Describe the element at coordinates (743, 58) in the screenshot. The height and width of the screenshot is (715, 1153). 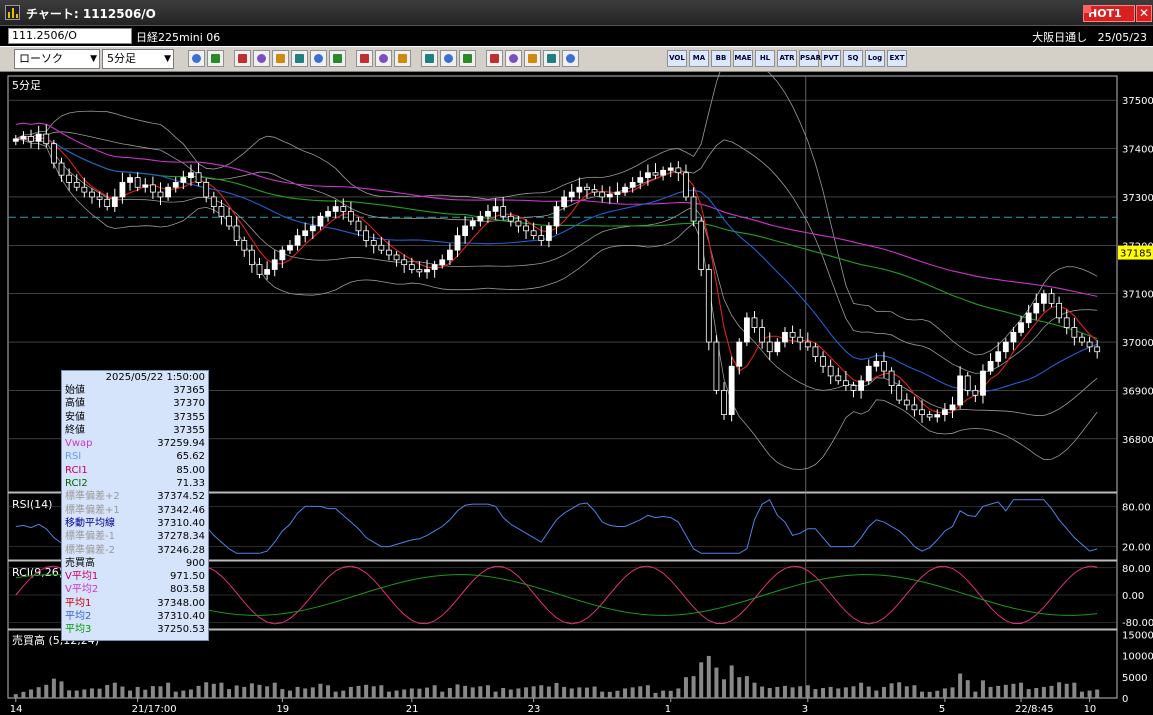
I see `indicator-button-3: MAE` at that location.